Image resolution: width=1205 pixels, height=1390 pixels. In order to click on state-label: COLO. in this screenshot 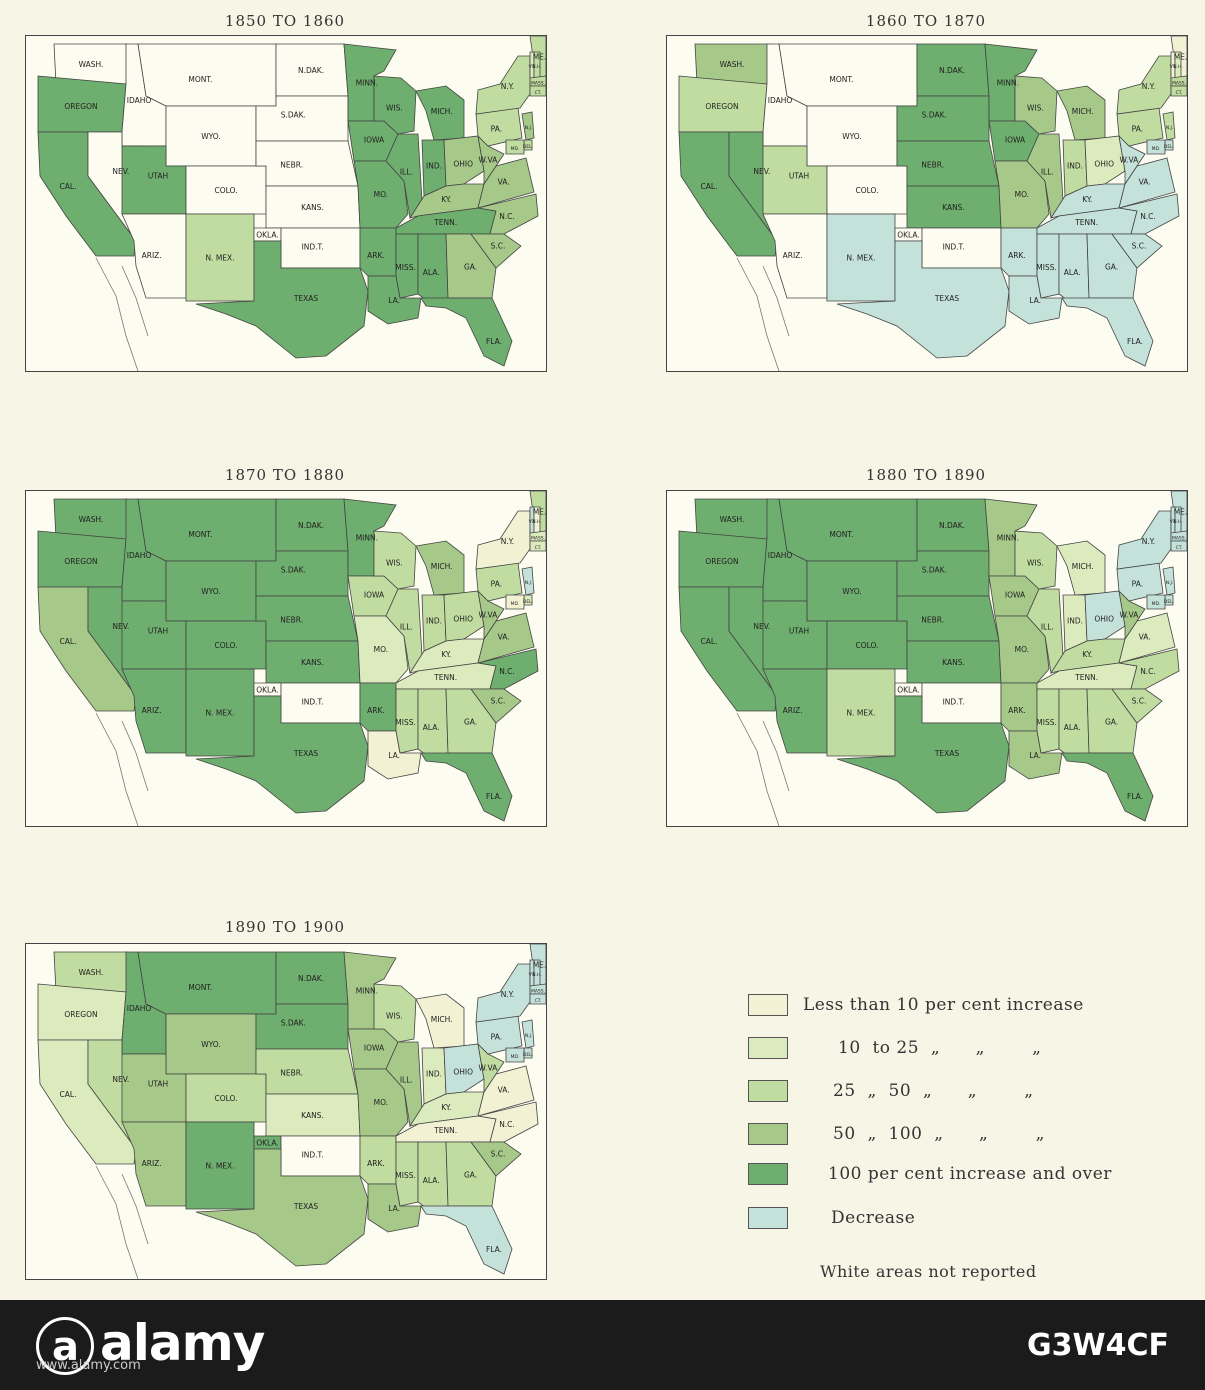, I will do `click(225, 645)`.